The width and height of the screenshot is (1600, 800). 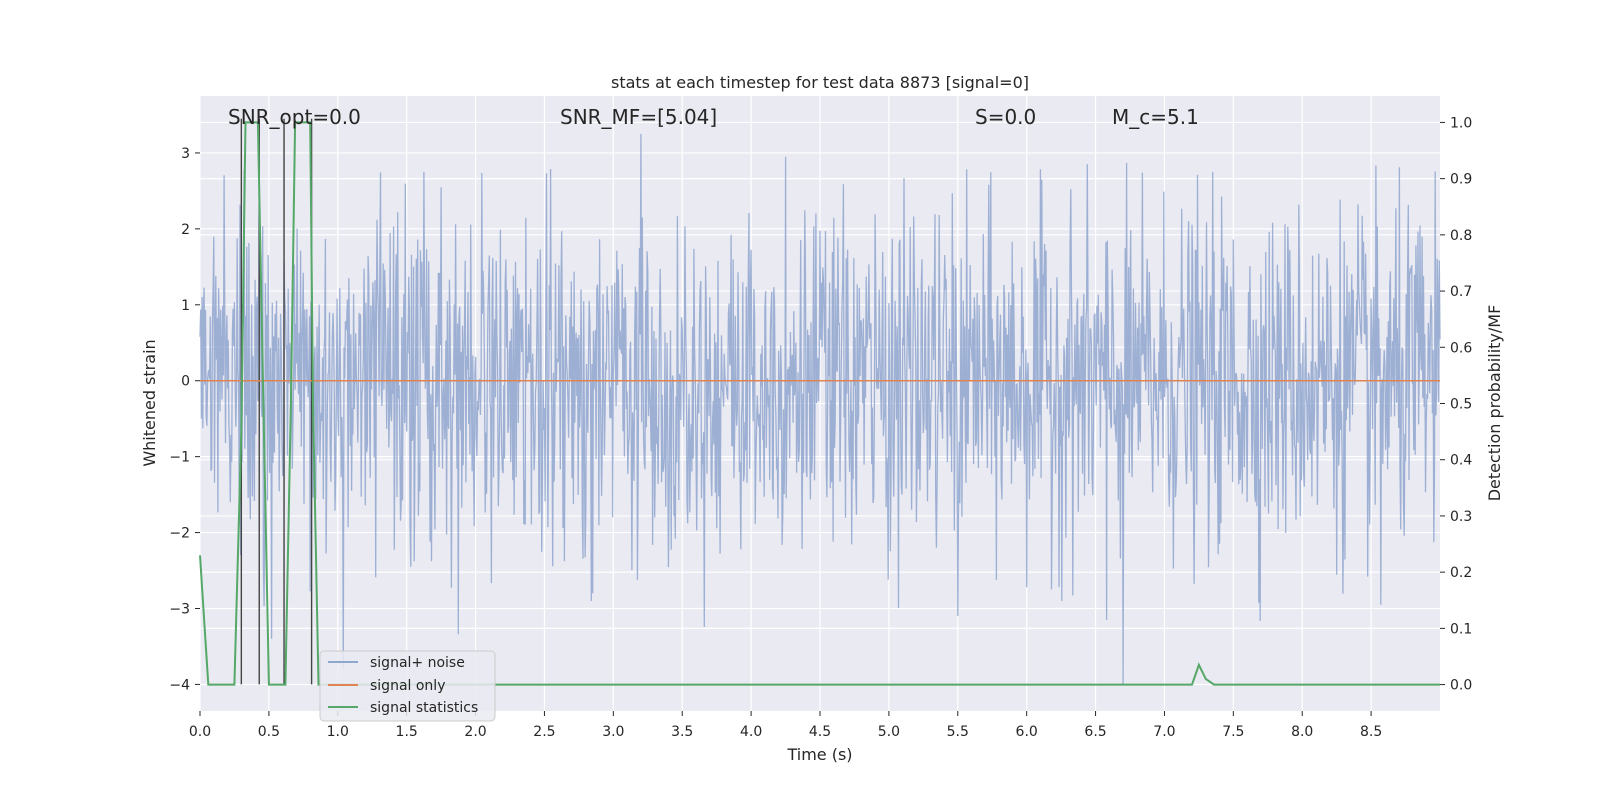 I want to click on x-tick-label: 7.0, so click(x=1164, y=732).